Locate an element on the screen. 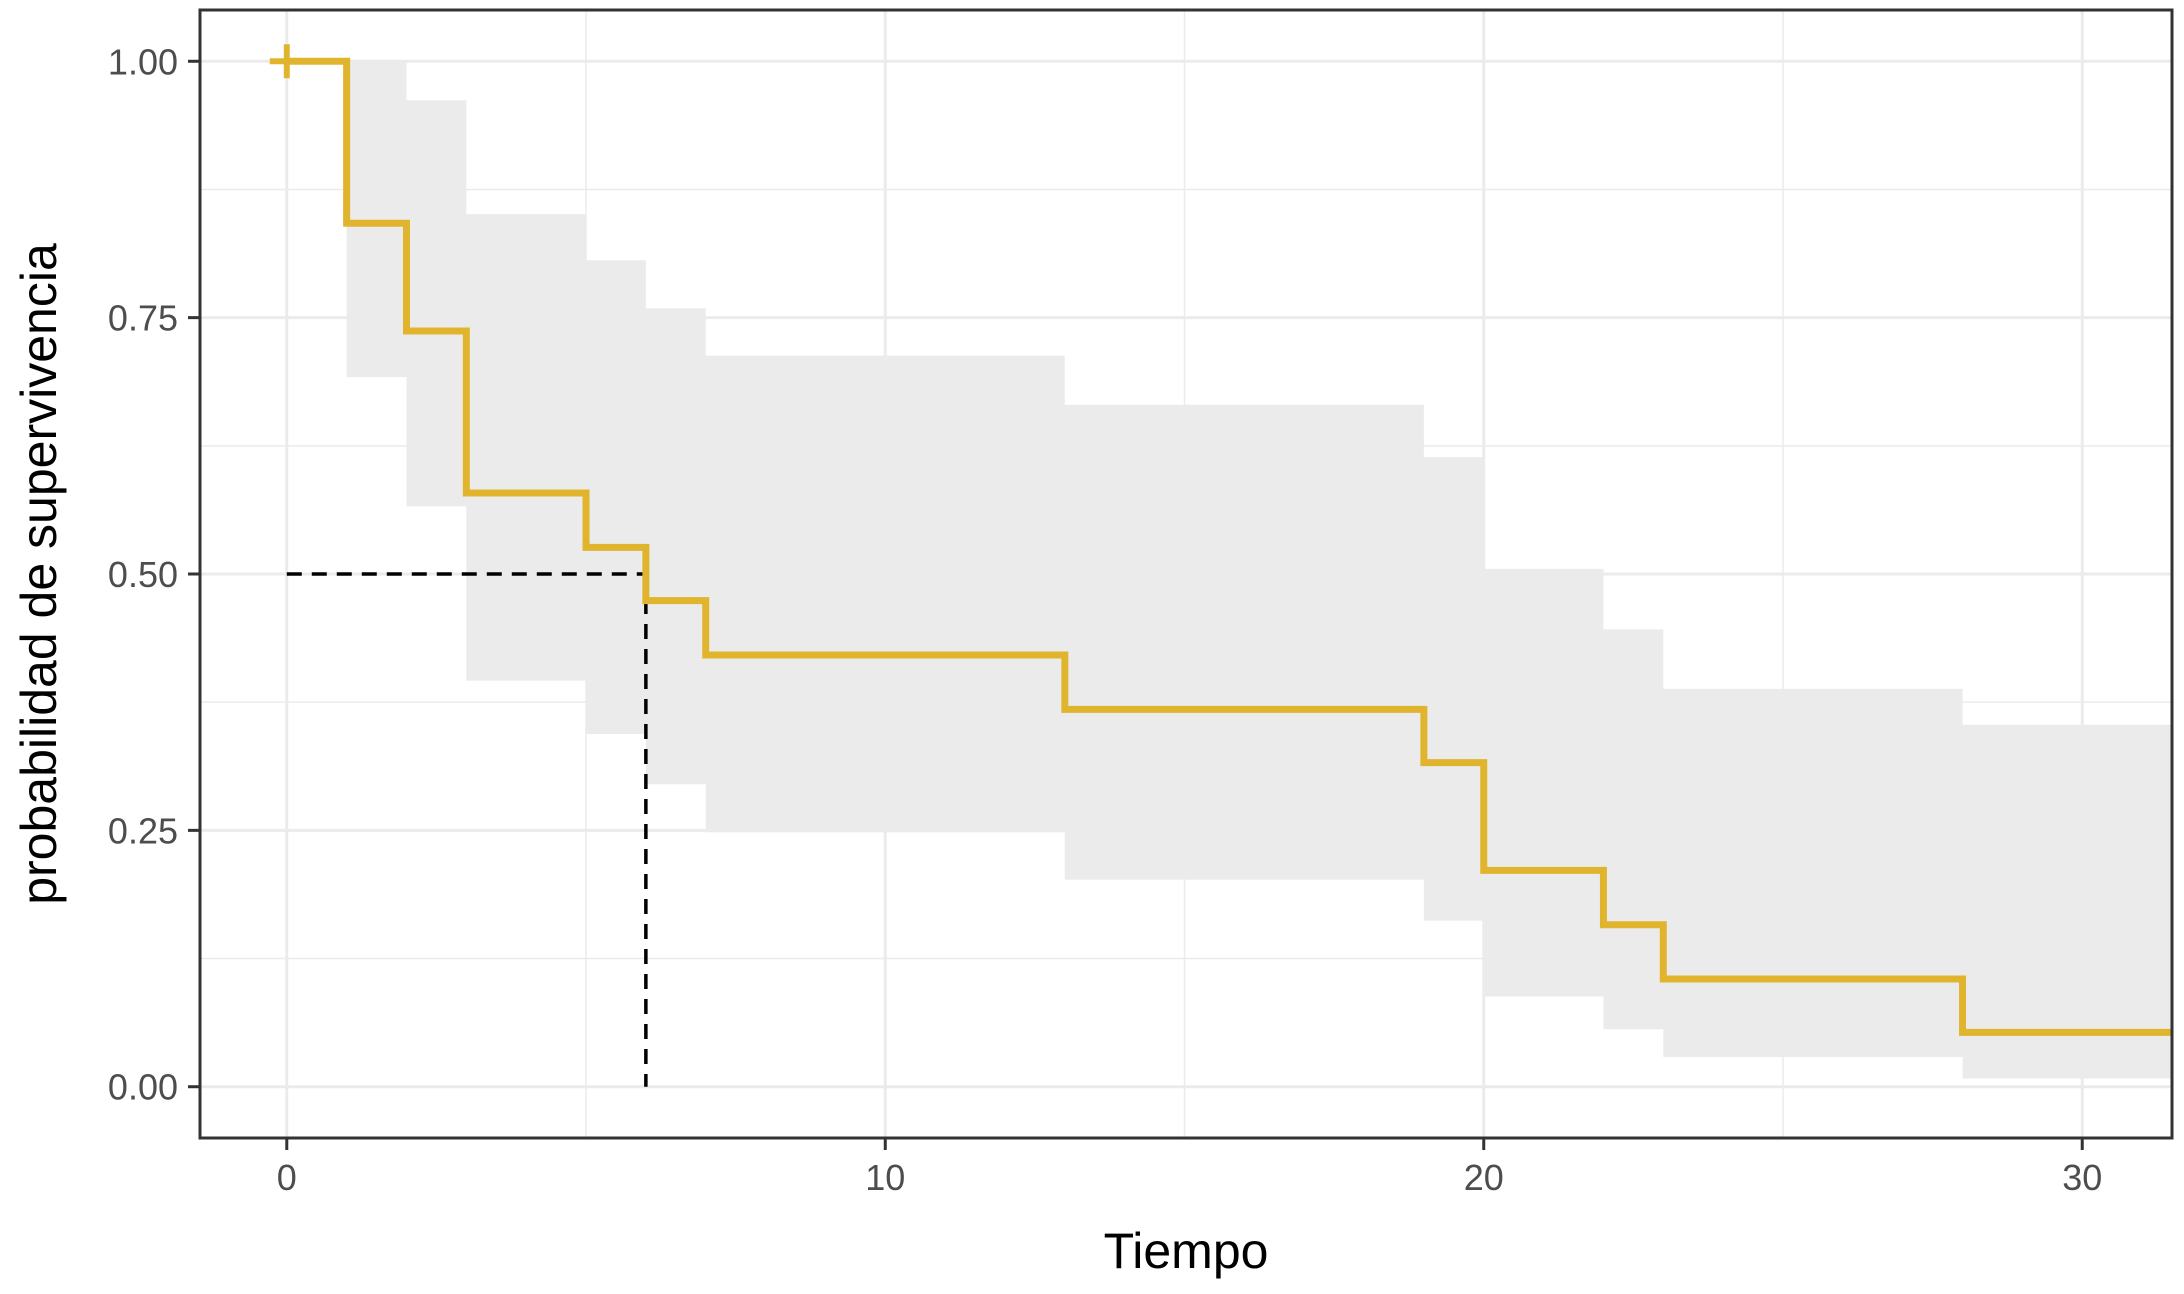  y-axis: 0.00 0.25 0.50 0.75 1.00 is located at coordinates (154, 574).